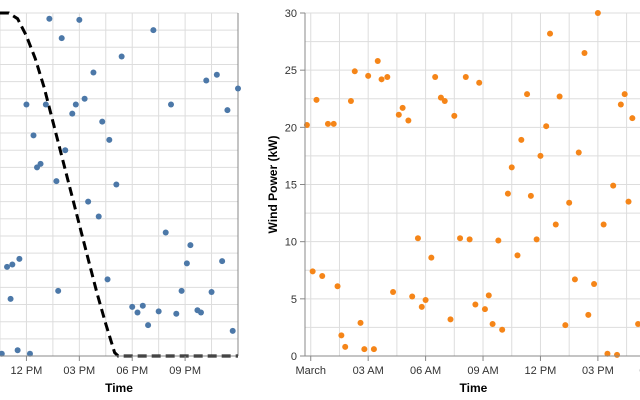 The width and height of the screenshot is (640, 400). What do you see at coordinates (291, 128) in the screenshot?
I see `right-y-tick-label: 20` at bounding box center [291, 128].